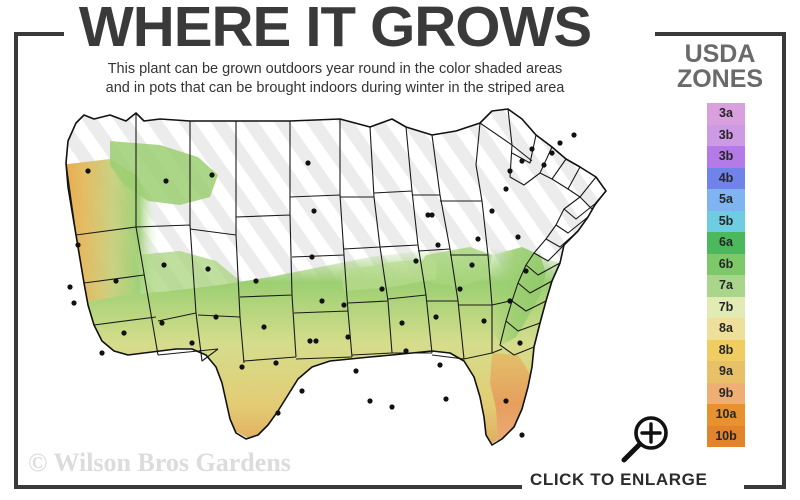 Image resolution: width=800 pixels, height=500 pixels. What do you see at coordinates (726, 329) in the screenshot?
I see `zone-swatch-8a-10: 8a` at bounding box center [726, 329].